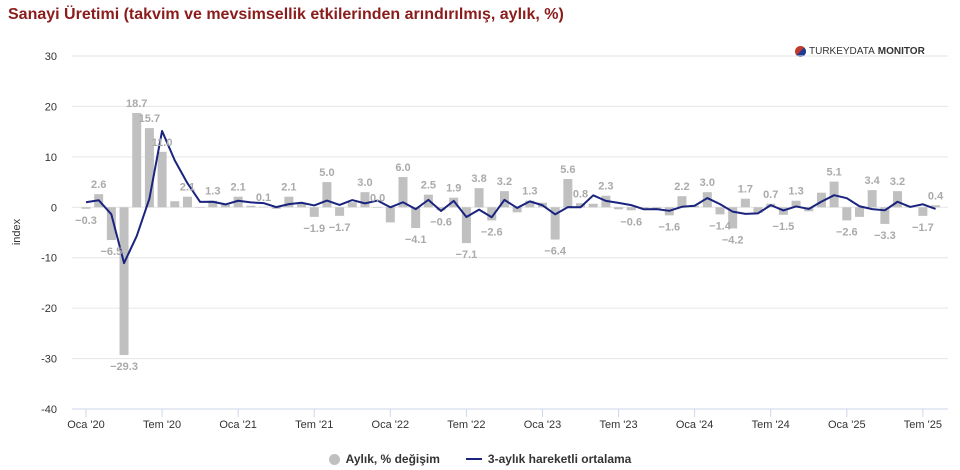 The width and height of the screenshot is (960, 470). I want to click on data-label: 2.6, so click(98, 185).